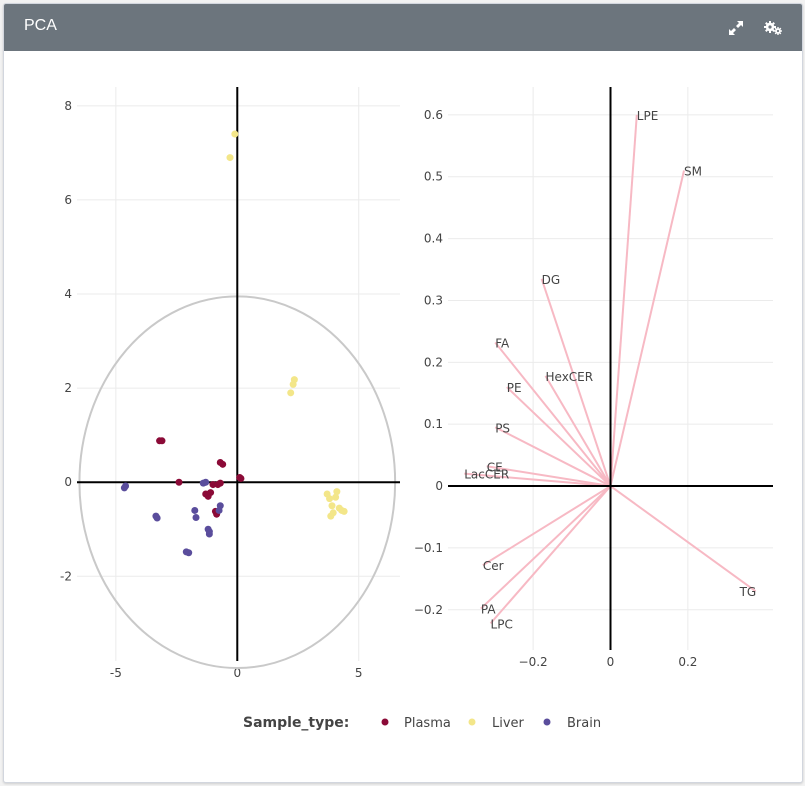 Image resolution: width=805 pixels, height=786 pixels. I want to click on loadings-xtick-label: 0, so click(611, 662).